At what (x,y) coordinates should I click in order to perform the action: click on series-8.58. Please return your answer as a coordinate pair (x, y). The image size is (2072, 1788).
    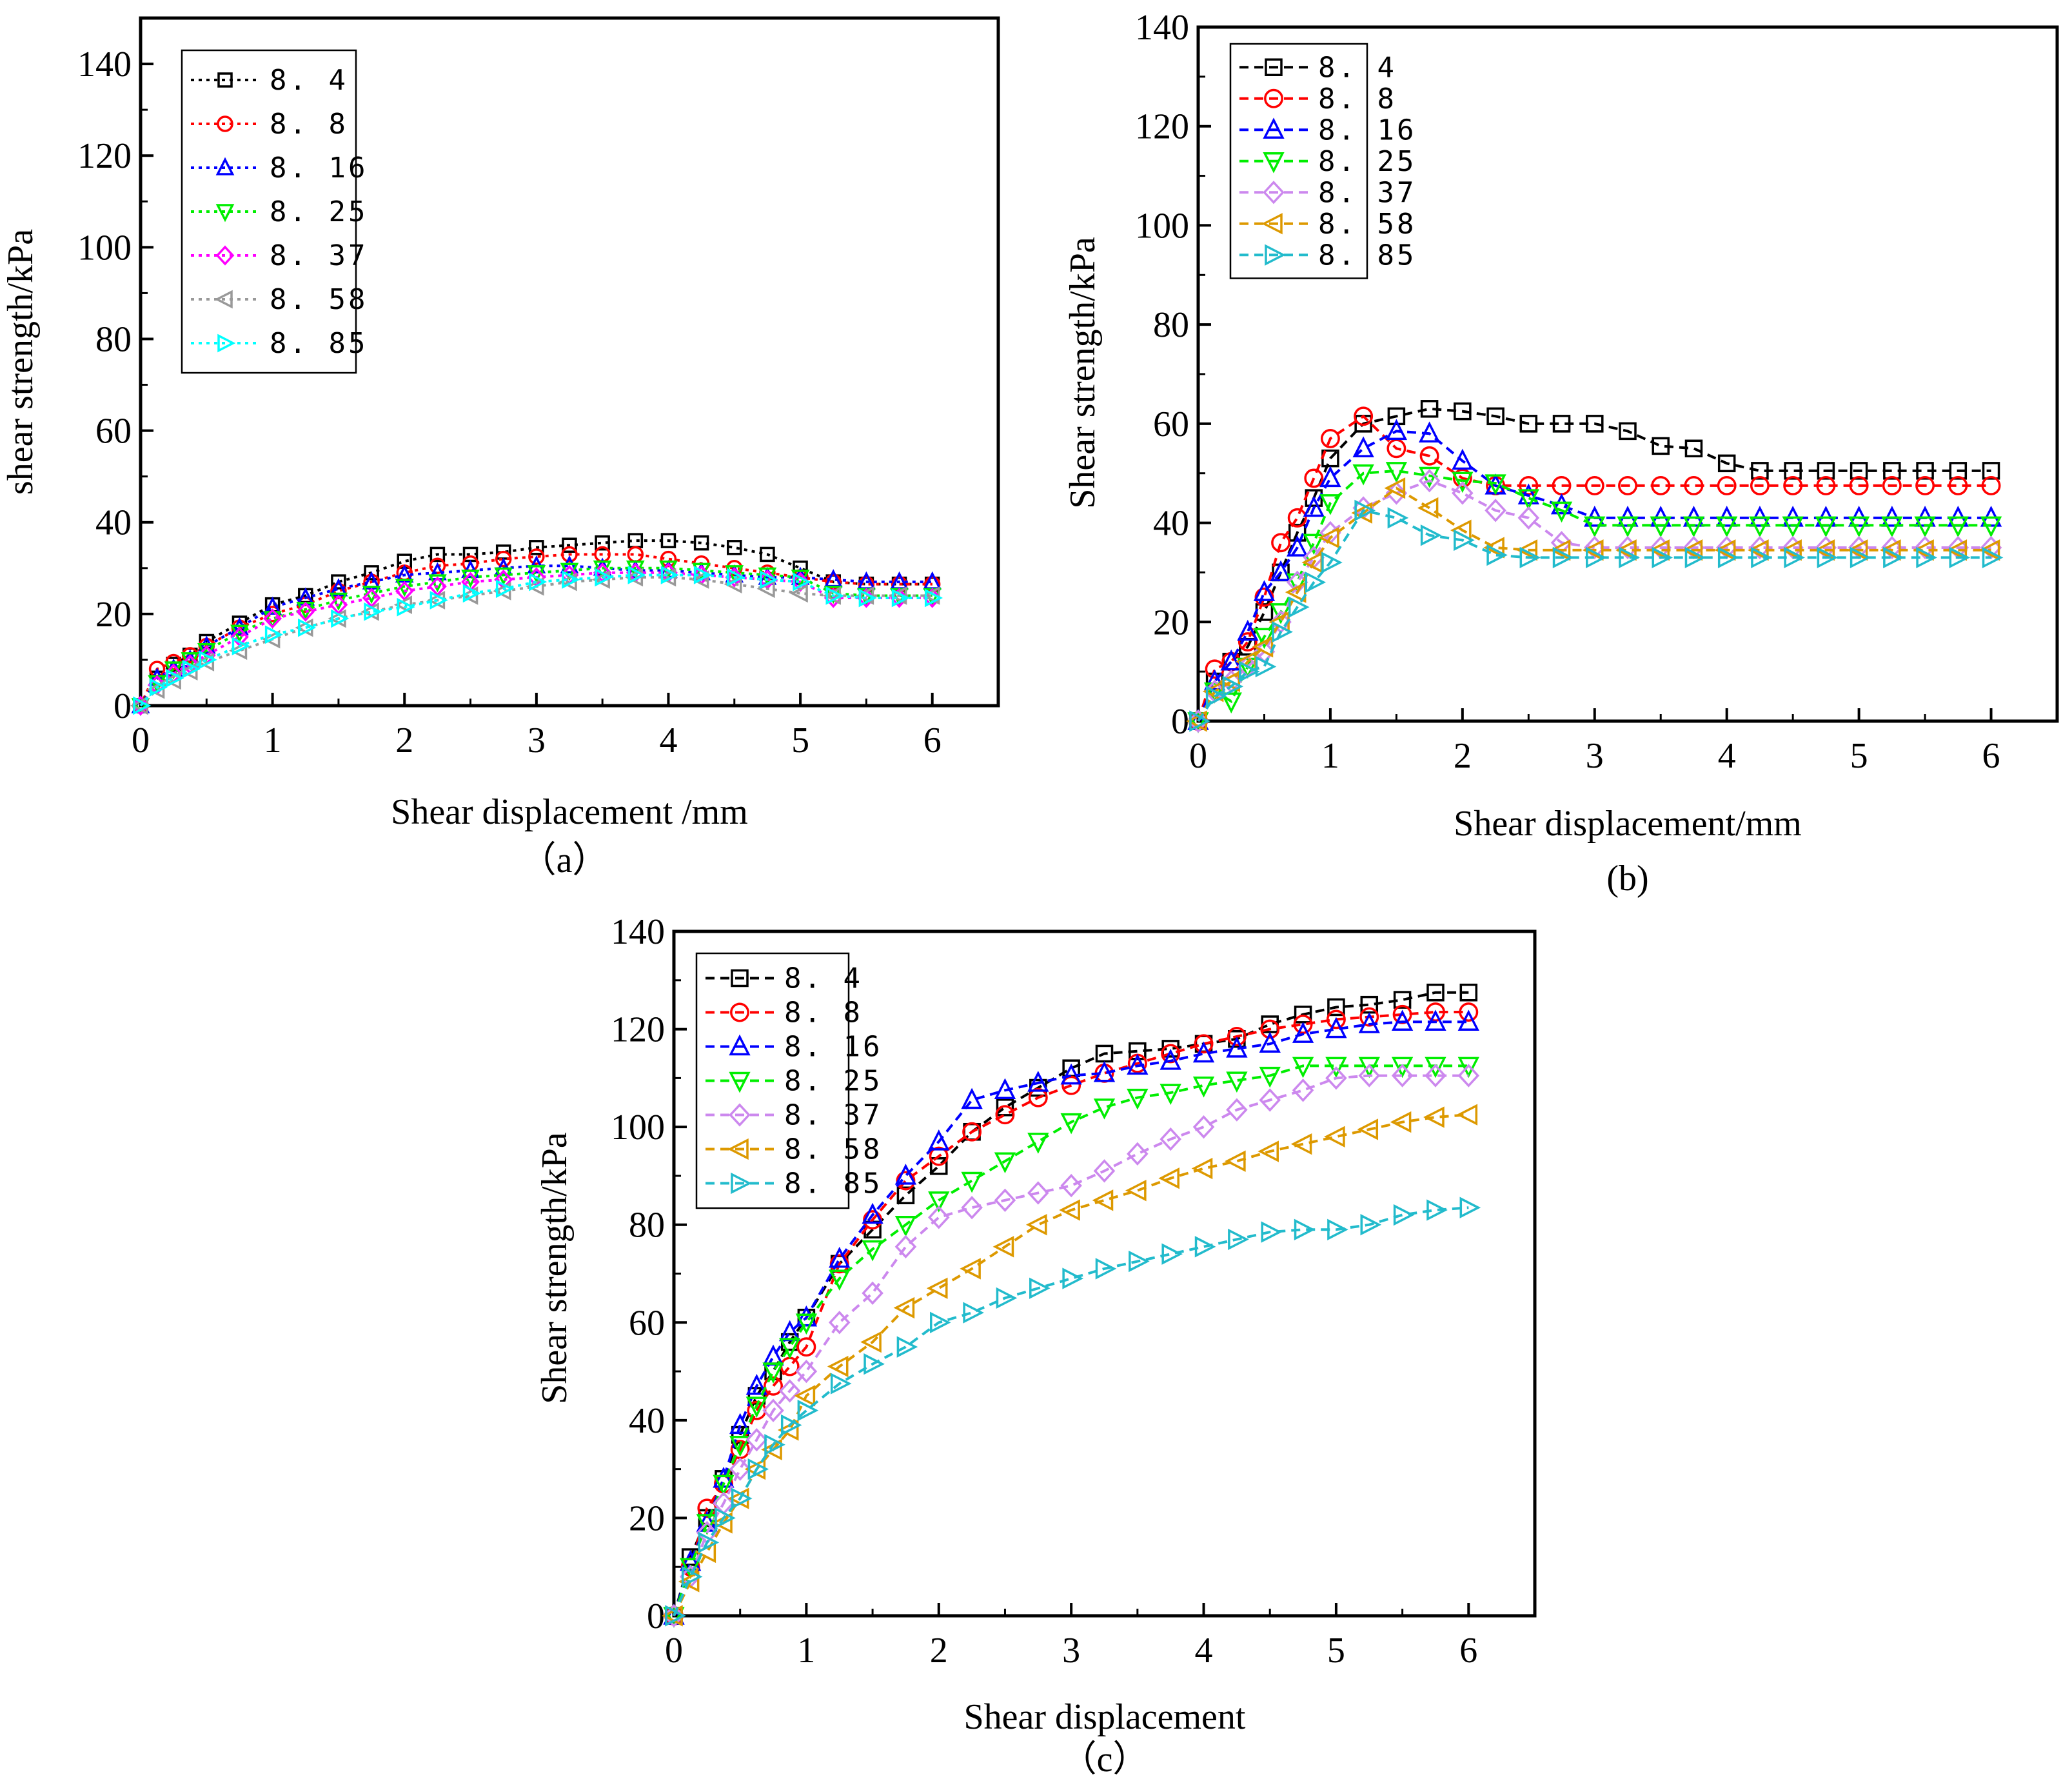
    Looking at the image, I should click on (1070, 1366).